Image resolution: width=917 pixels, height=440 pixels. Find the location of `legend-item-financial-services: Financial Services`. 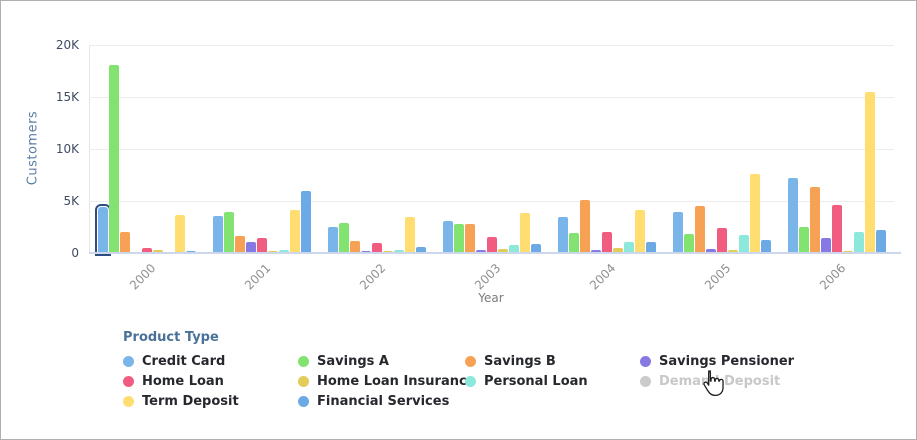

legend-item-financial-services: Financial Services is located at coordinates (381, 401).